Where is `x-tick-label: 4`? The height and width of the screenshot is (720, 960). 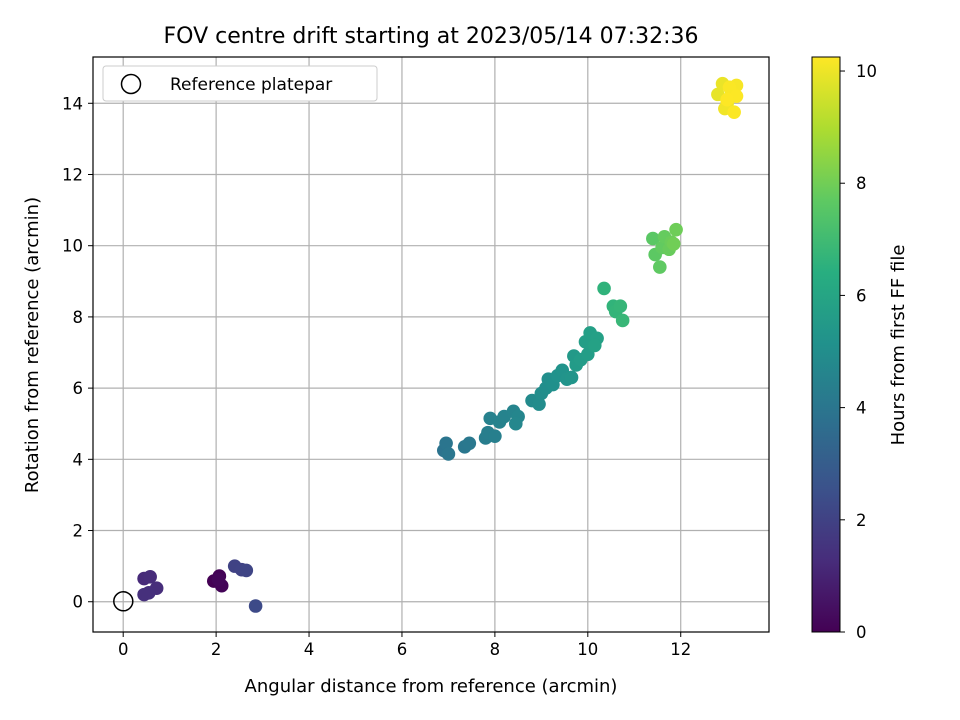 x-tick-label: 4 is located at coordinates (309, 649).